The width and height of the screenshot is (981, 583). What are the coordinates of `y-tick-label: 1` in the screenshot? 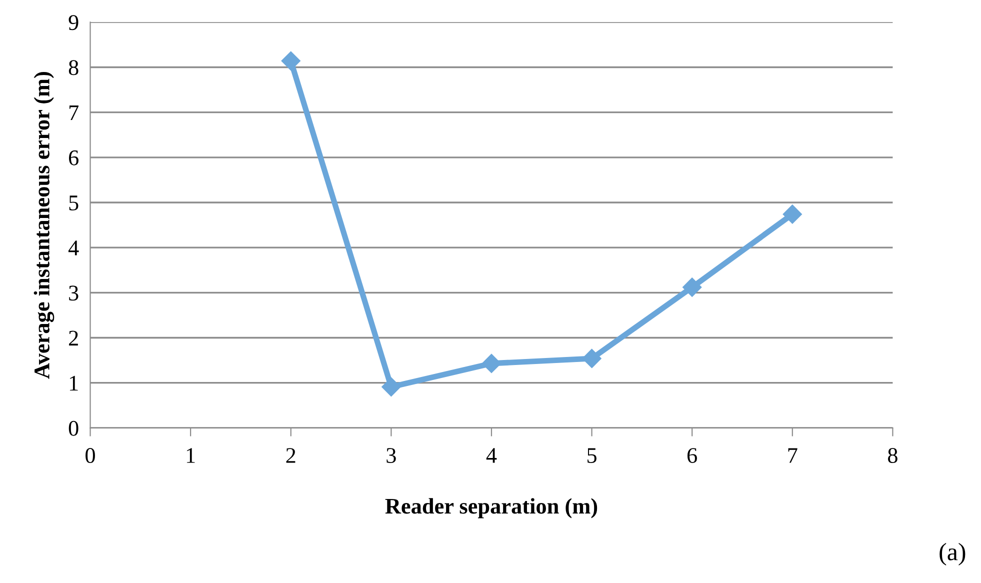 It's located at (74, 383).